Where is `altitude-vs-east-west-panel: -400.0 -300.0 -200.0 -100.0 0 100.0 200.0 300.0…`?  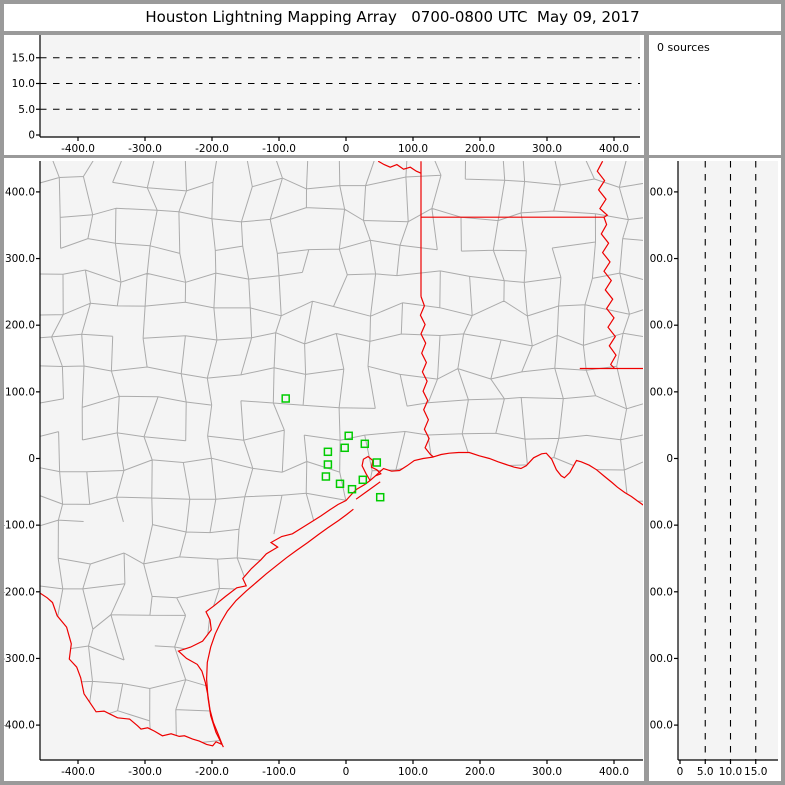 altitude-vs-east-west-panel: -400.0 -300.0 -200.0 -100.0 0 100.0 200.0 300.0… is located at coordinates (324, 95).